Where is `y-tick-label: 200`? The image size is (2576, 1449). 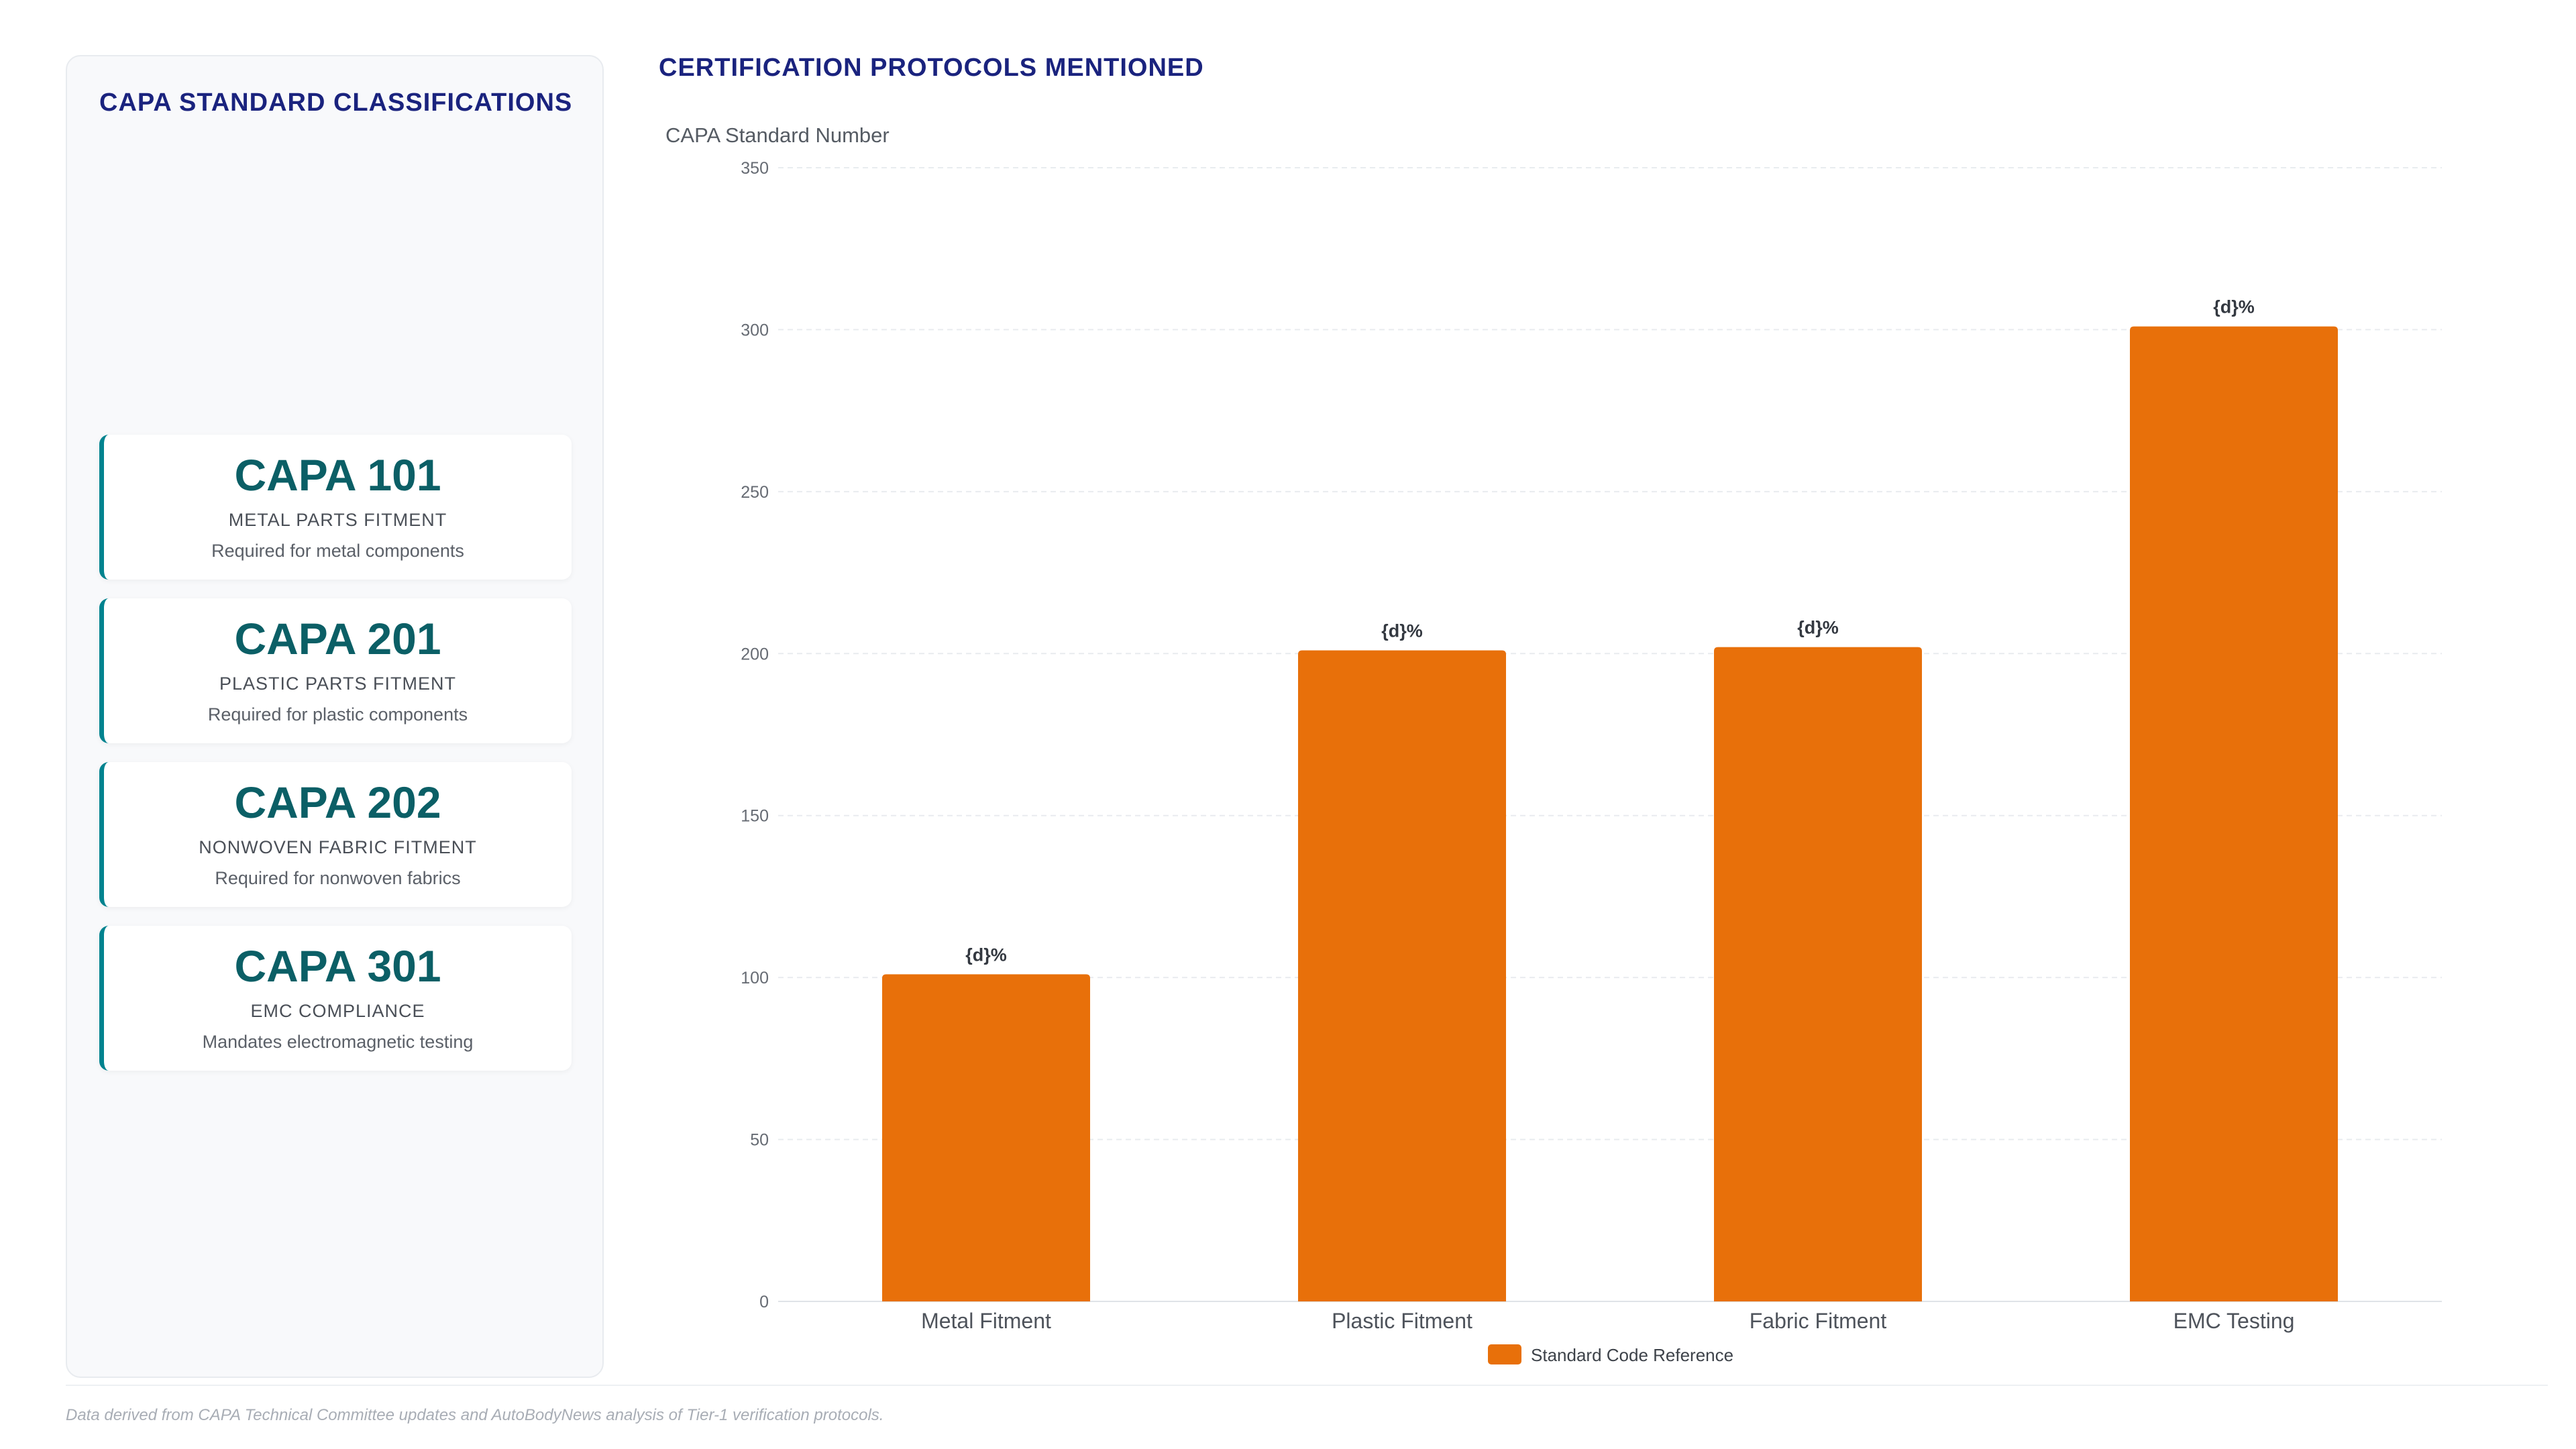
y-tick-label: 200 is located at coordinates (755, 654).